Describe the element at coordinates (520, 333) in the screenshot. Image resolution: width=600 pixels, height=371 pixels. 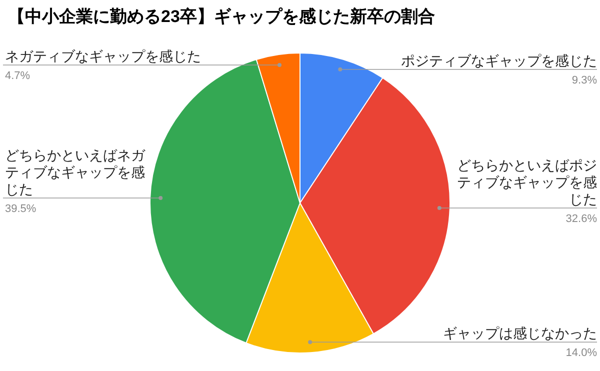
I see `slice-label: ギャップは感じなかった` at that location.